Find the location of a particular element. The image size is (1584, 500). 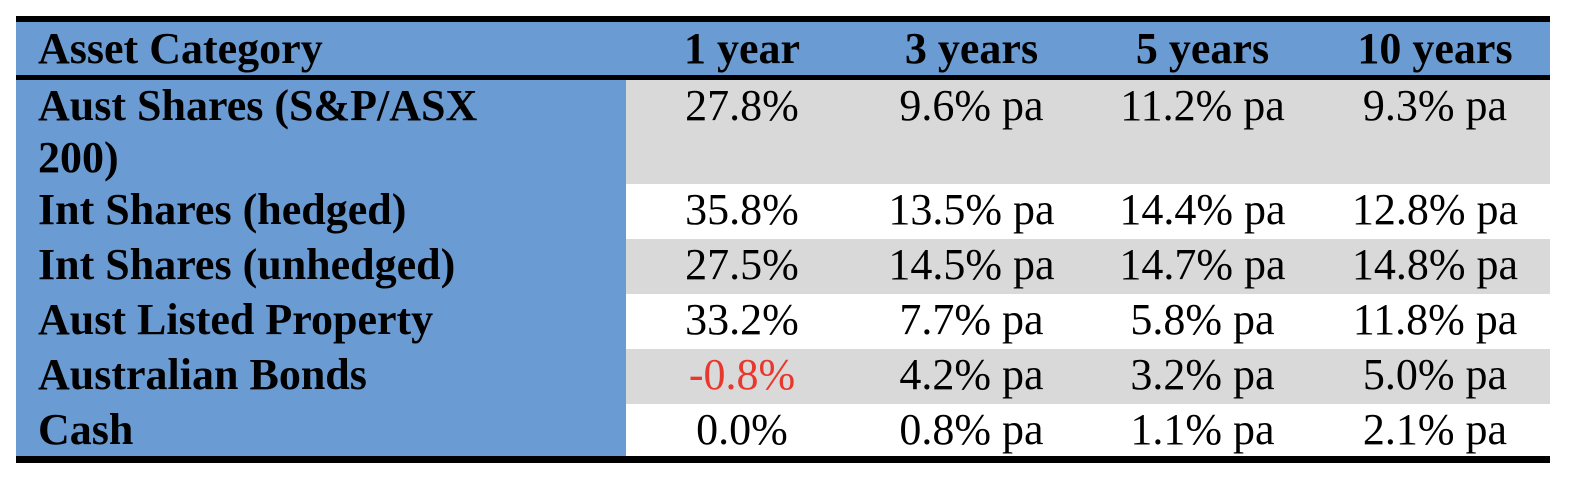

table-cell: 0.0% is located at coordinates (742, 429).